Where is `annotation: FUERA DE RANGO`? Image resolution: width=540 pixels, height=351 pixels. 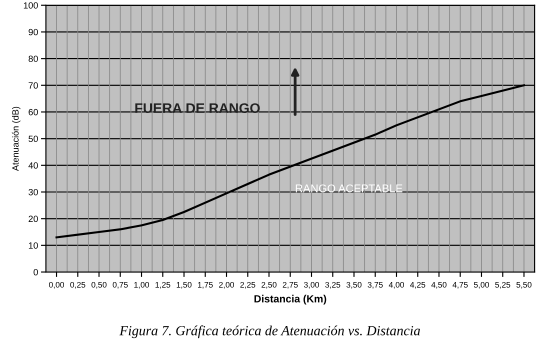
annotation: FUERA DE RANGO is located at coordinates (197, 108).